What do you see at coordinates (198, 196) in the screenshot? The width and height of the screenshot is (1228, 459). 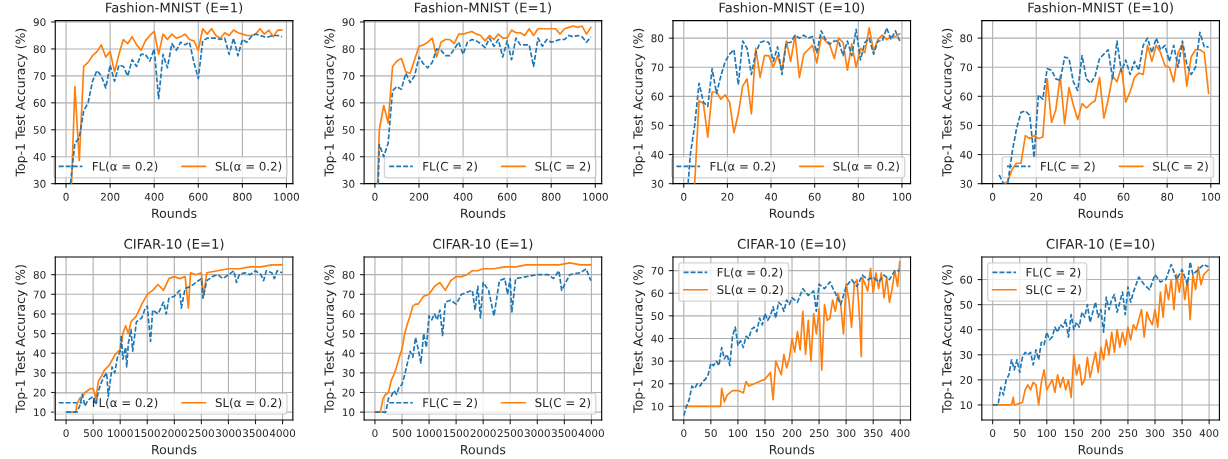 I see `x-tick-label: 600` at bounding box center [198, 196].